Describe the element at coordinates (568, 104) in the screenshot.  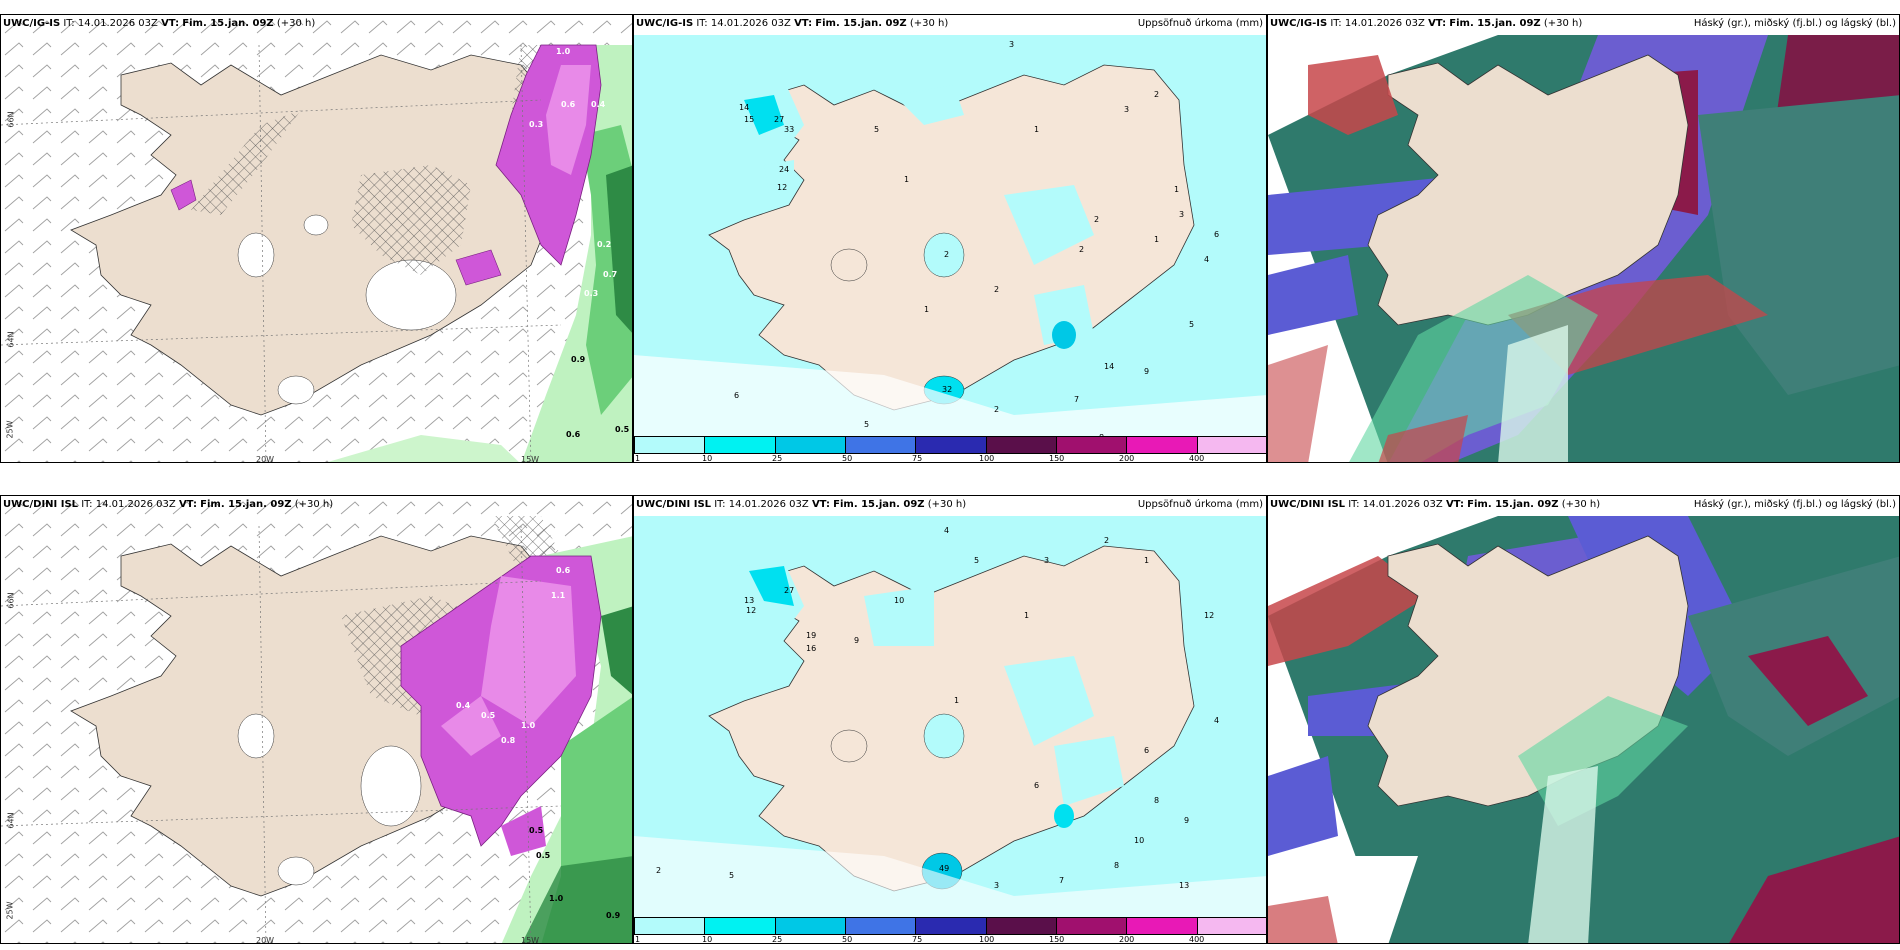
I see `wind-value: 0.6` at that location.